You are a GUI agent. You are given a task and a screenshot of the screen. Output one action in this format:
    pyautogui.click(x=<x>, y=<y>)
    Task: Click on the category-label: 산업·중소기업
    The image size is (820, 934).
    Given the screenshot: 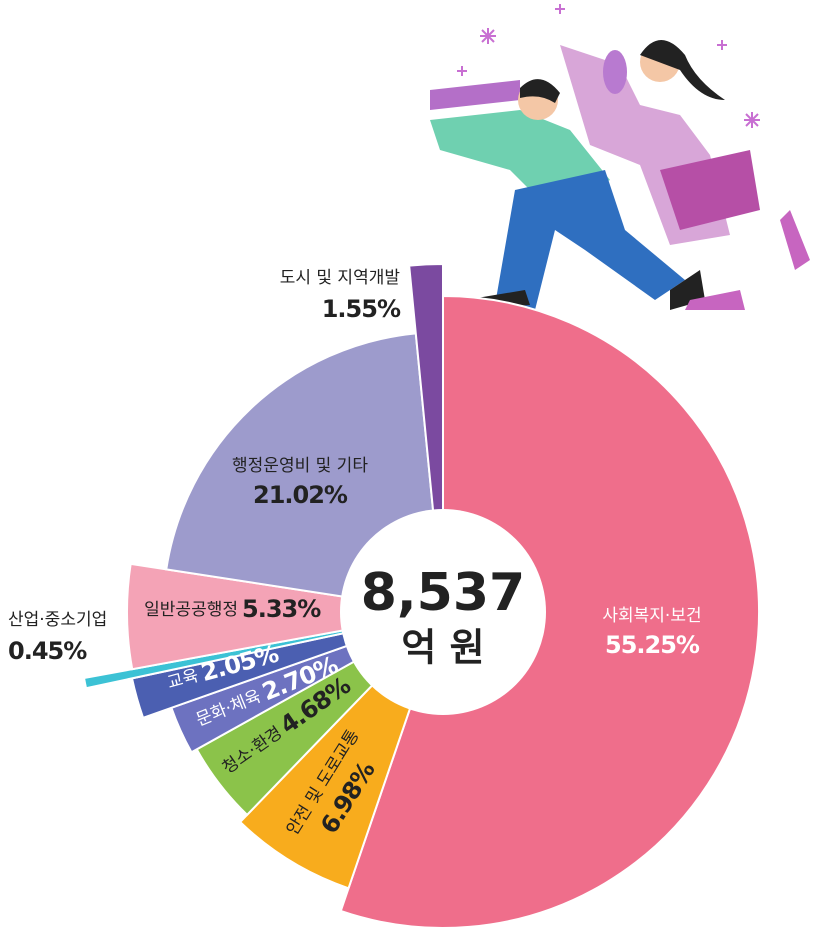 What is the action you would take?
    pyautogui.click(x=57, y=620)
    